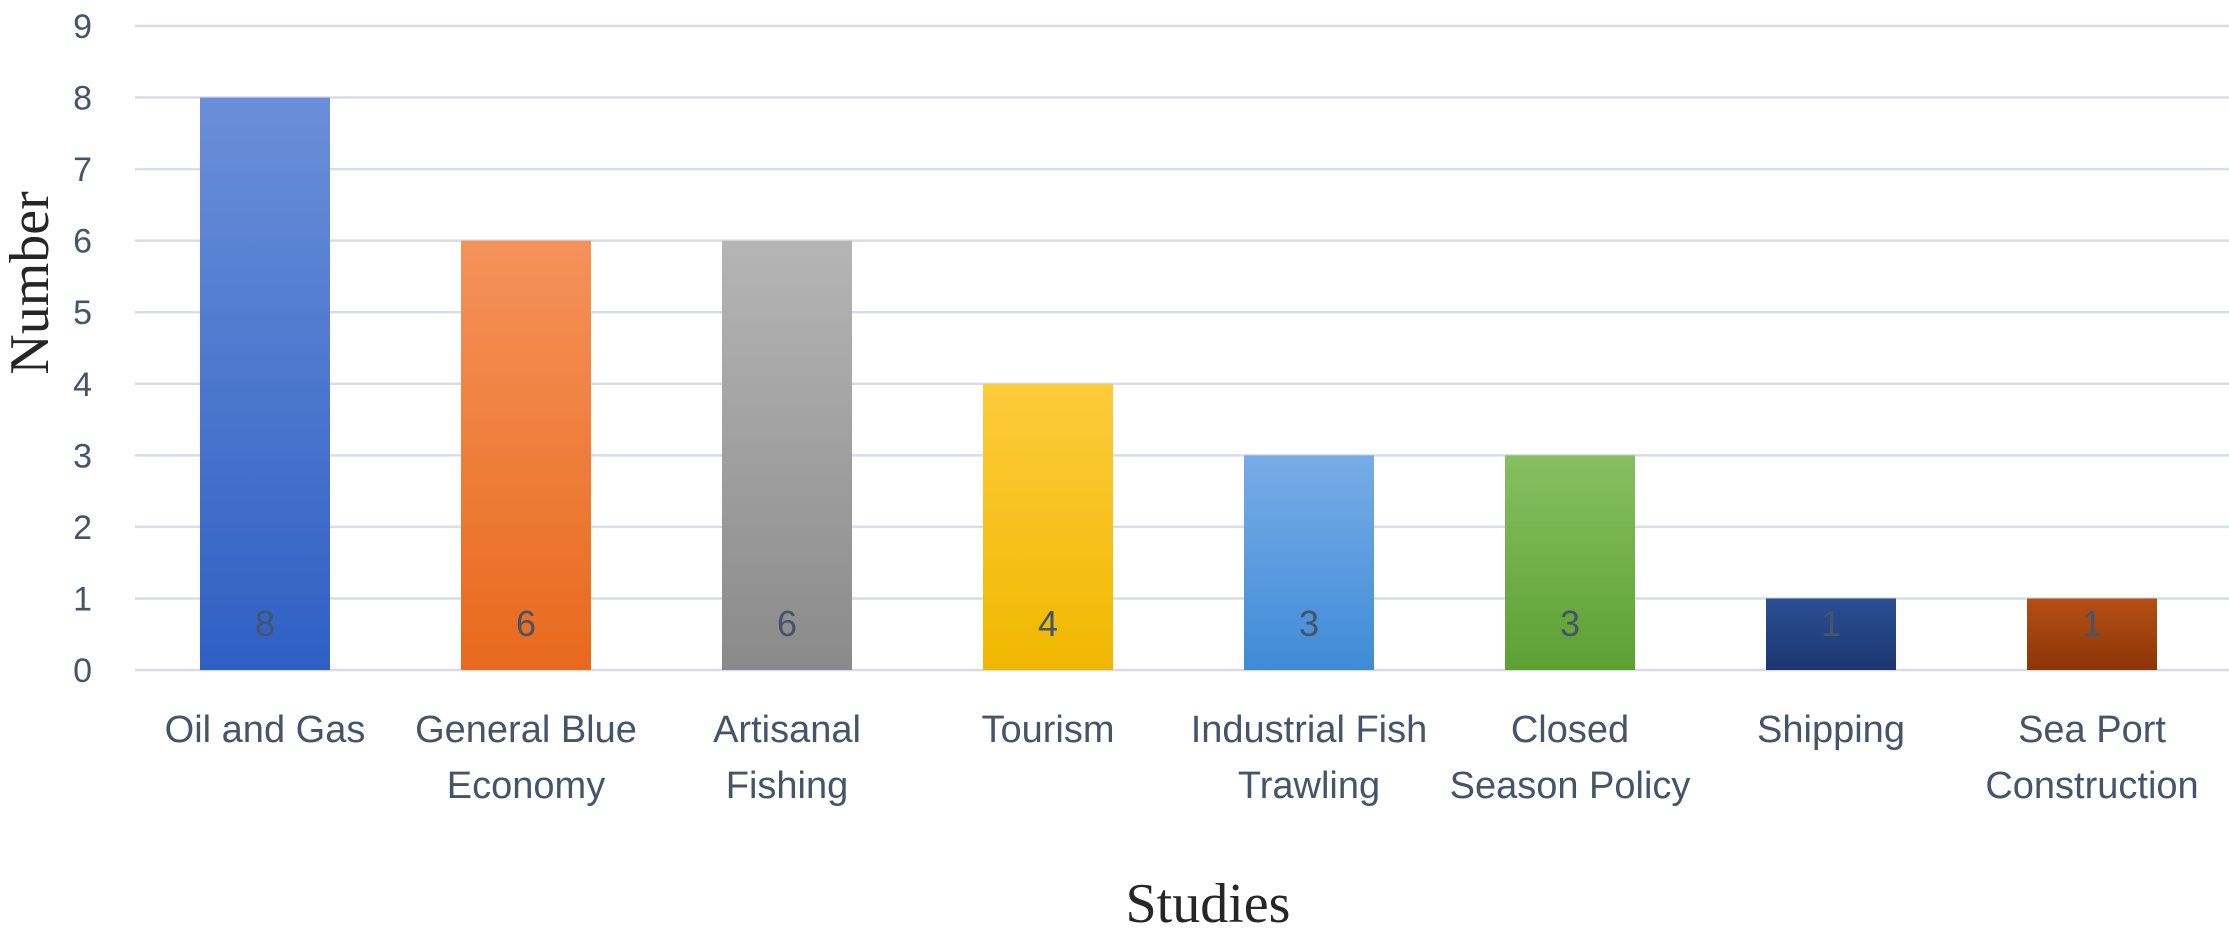  I want to click on y-tick-label: 5, so click(82, 313).